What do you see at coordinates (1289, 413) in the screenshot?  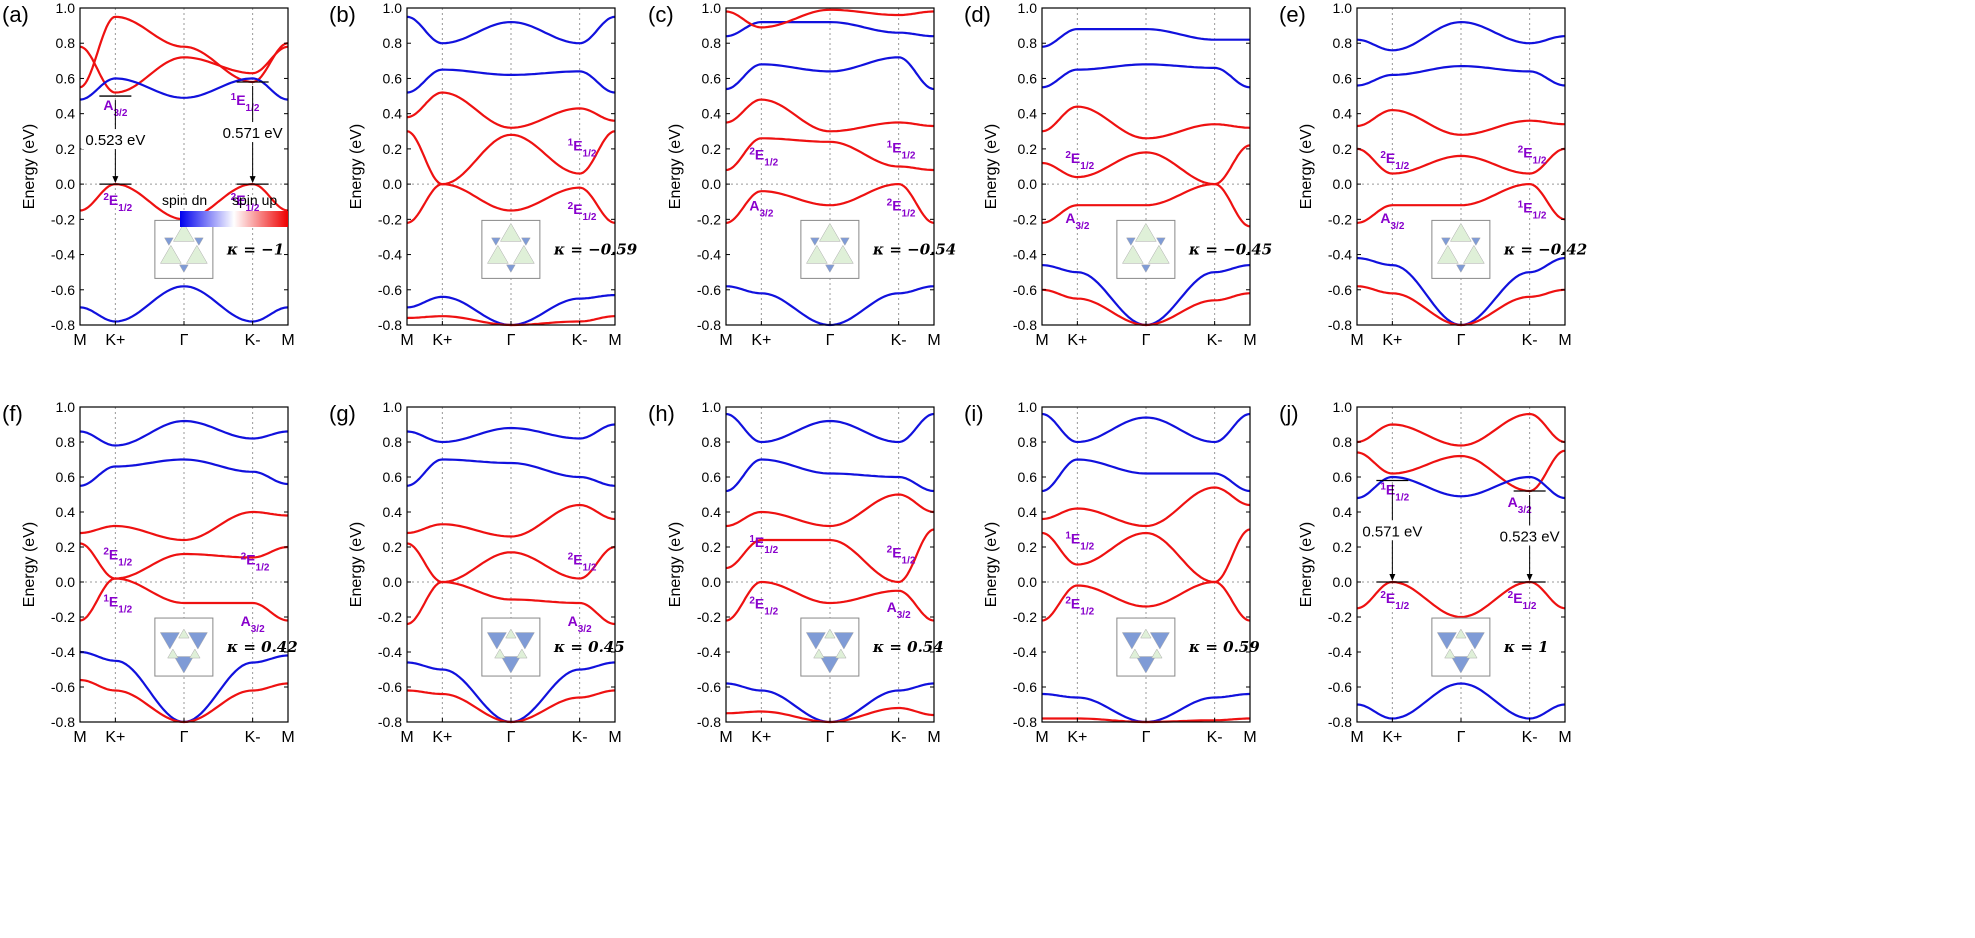 I see `panel-label: (j)` at bounding box center [1289, 413].